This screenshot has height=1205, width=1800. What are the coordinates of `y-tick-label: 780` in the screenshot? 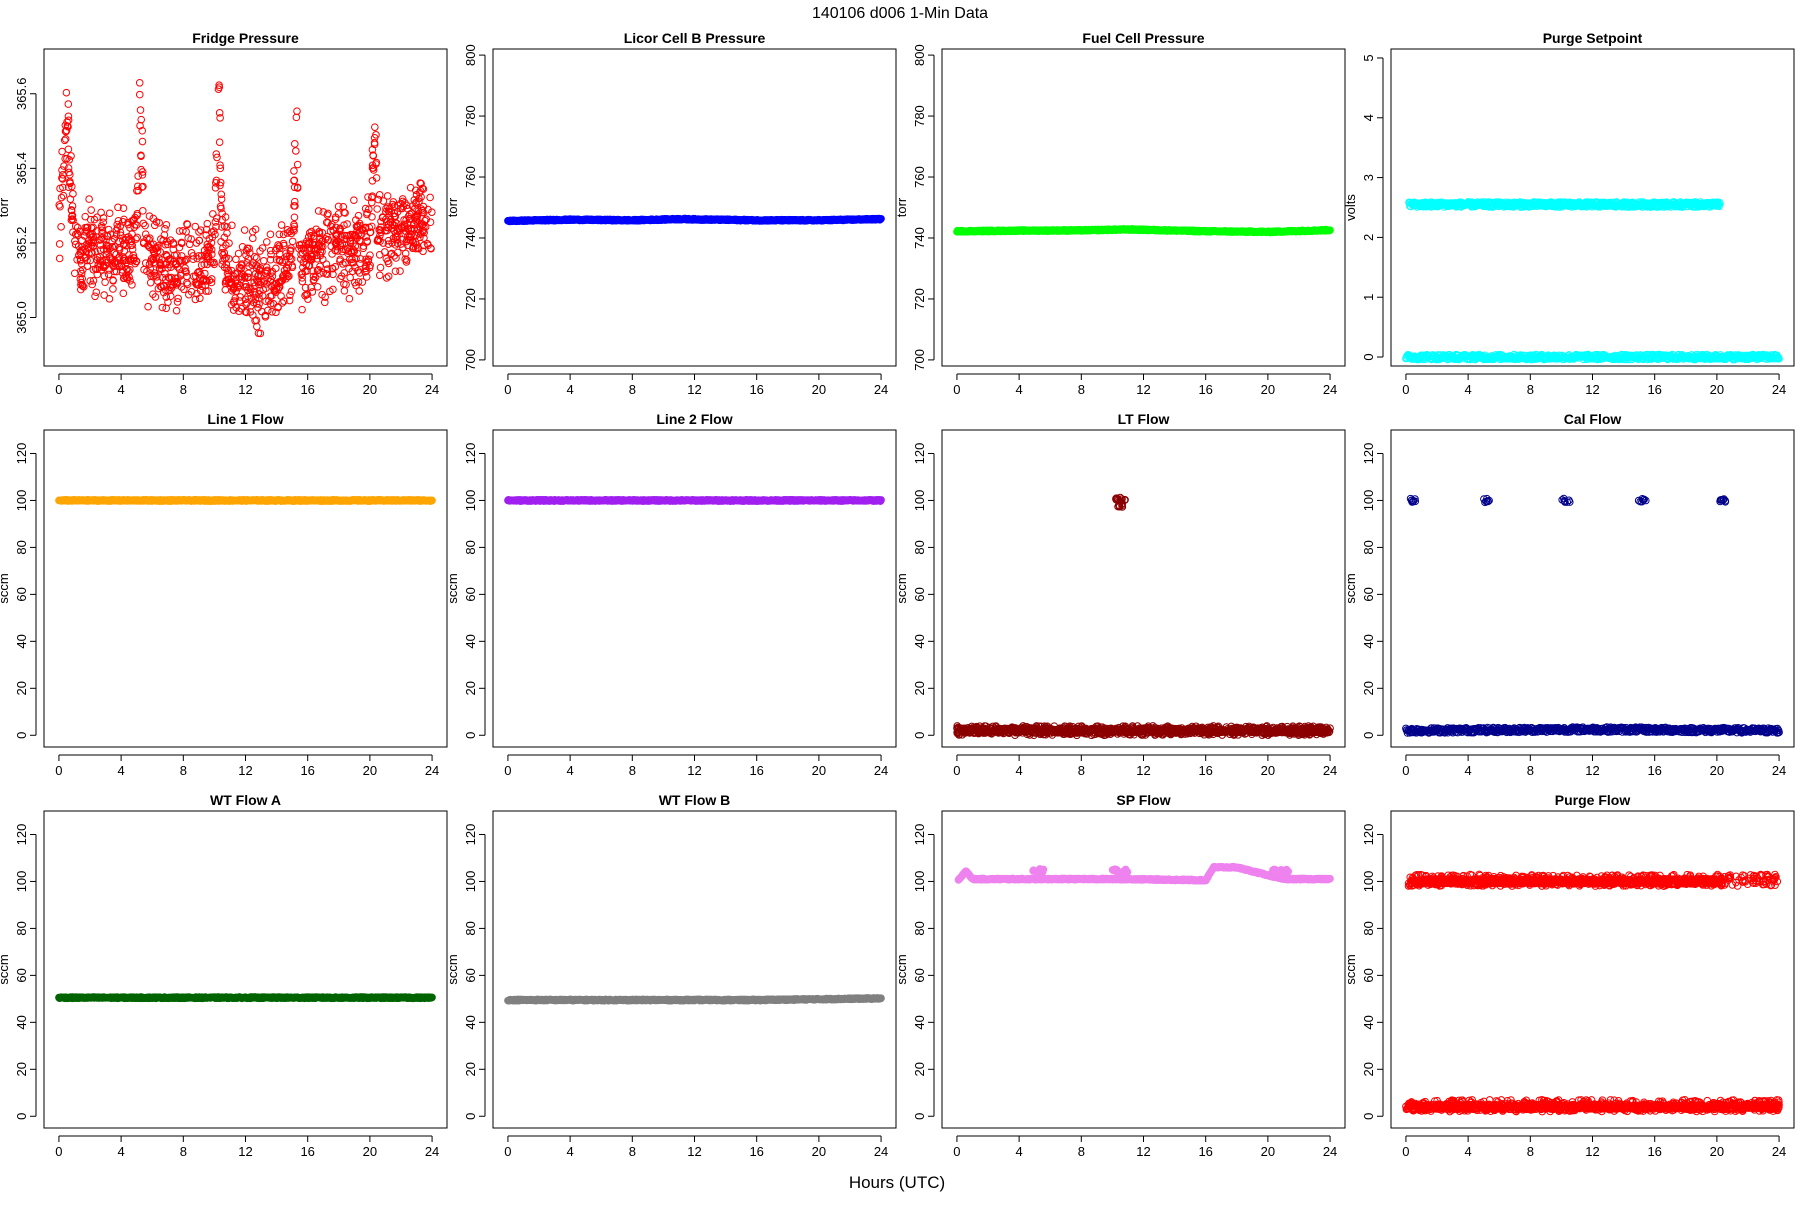 It's located at (470, 116).